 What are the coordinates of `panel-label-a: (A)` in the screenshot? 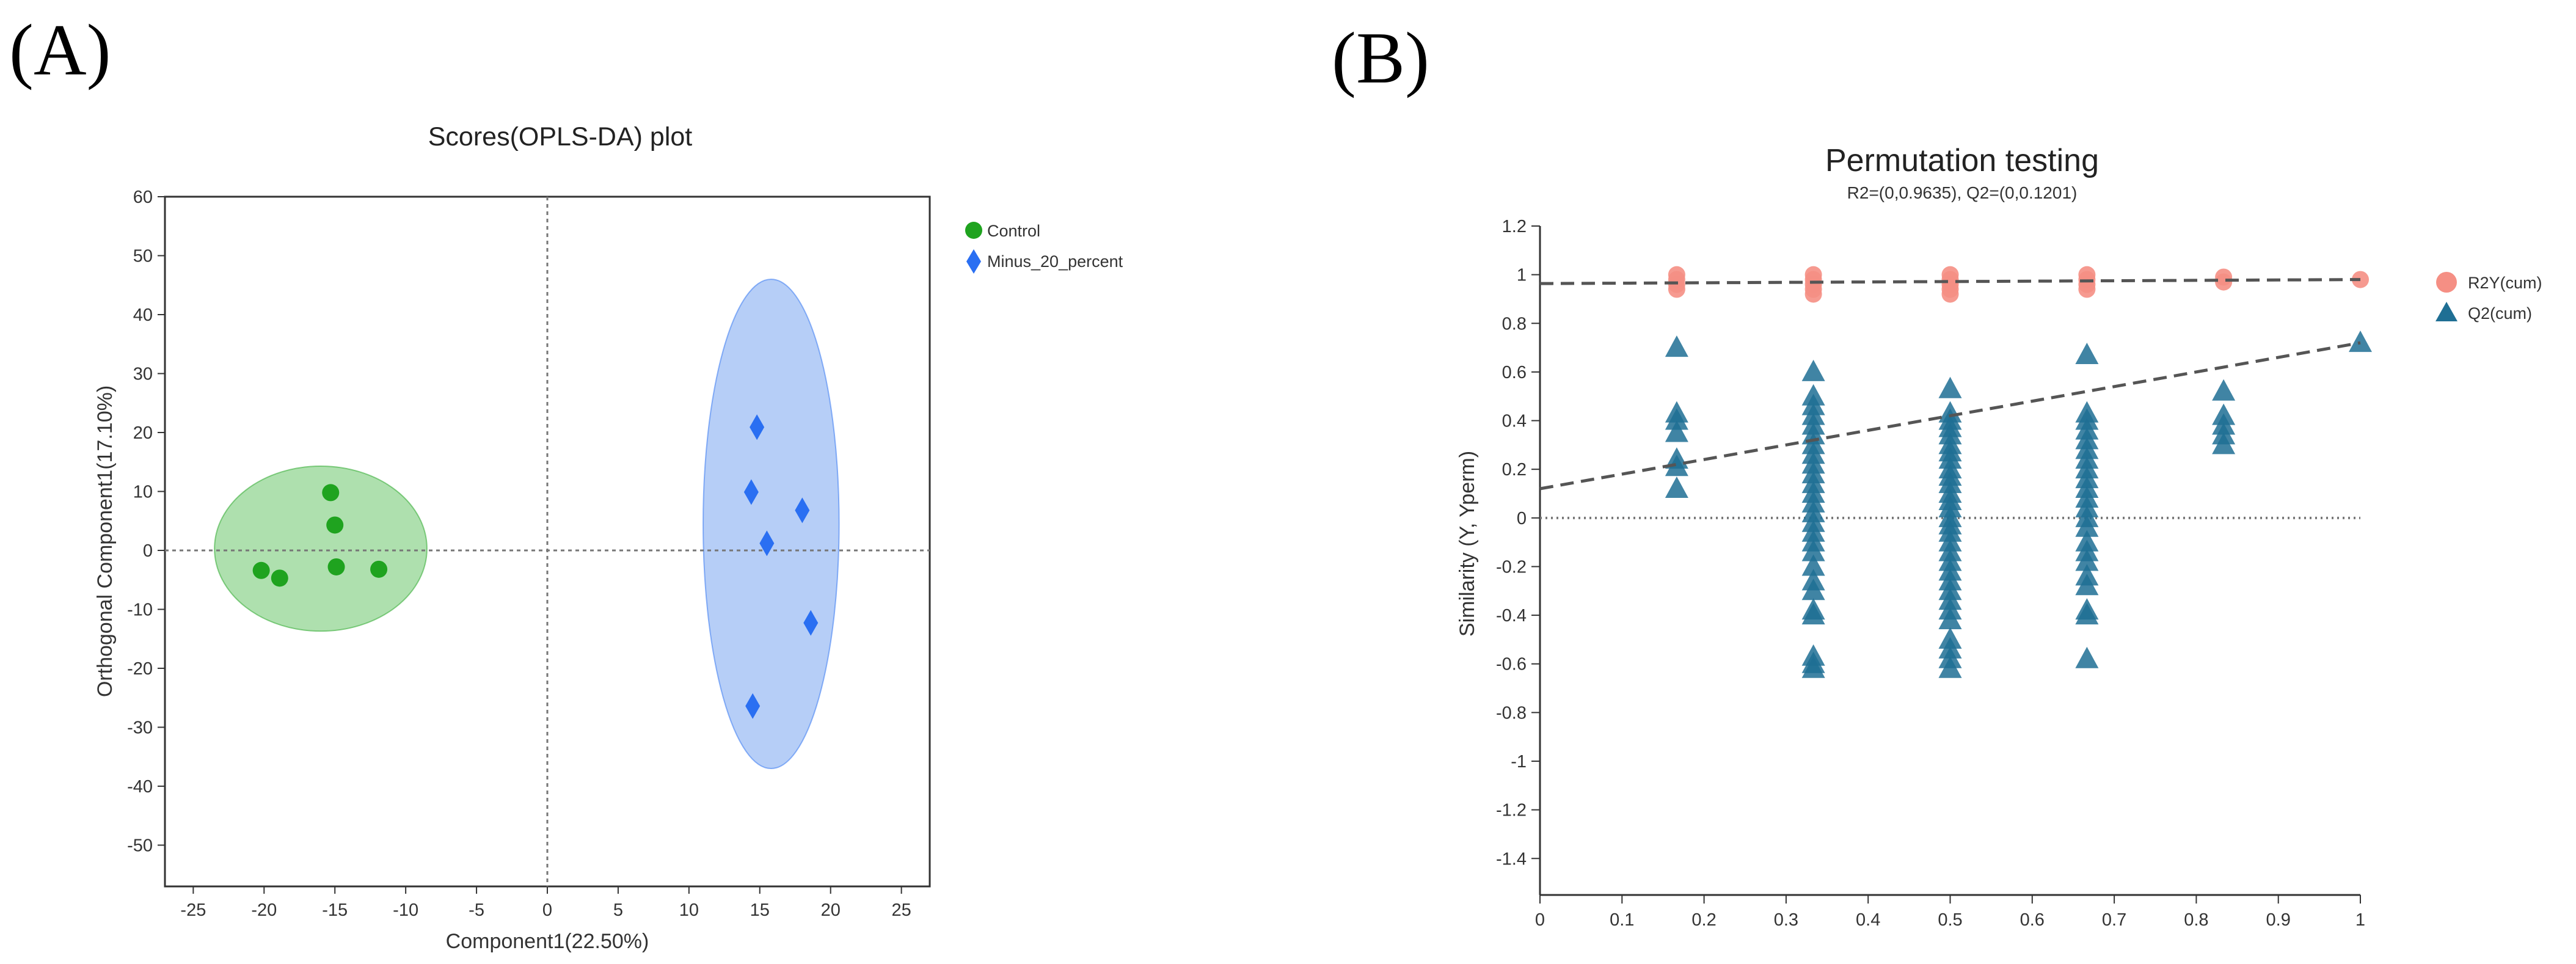 It's located at (60, 49).